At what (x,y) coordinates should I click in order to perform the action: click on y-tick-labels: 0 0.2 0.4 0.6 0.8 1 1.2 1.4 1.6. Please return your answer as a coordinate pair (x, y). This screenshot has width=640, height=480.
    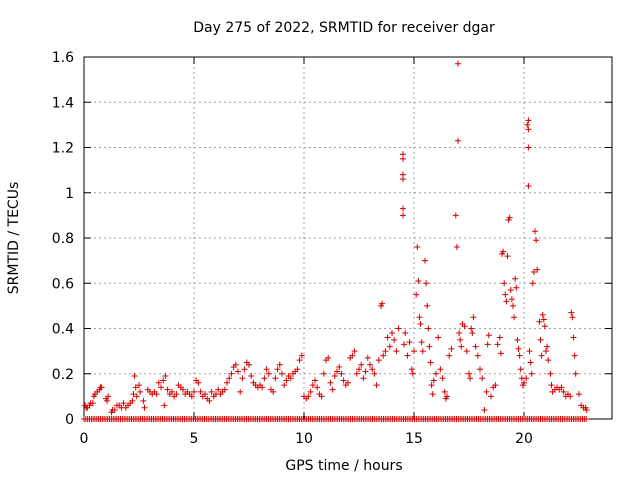
    Looking at the image, I should click on (63, 239).